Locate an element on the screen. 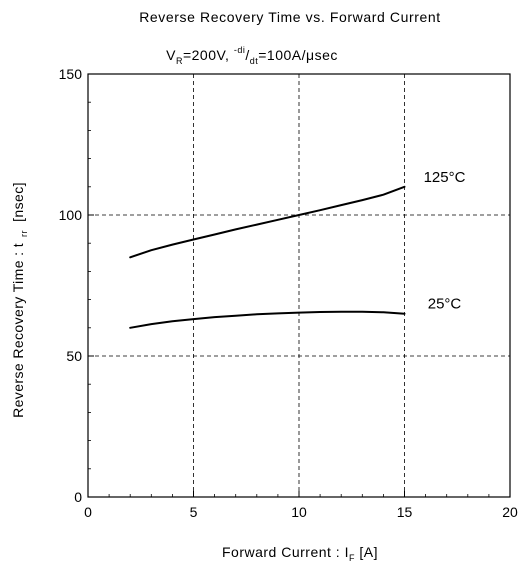 The image size is (520, 571). subtitle-vr: V is located at coordinates (171, 55).